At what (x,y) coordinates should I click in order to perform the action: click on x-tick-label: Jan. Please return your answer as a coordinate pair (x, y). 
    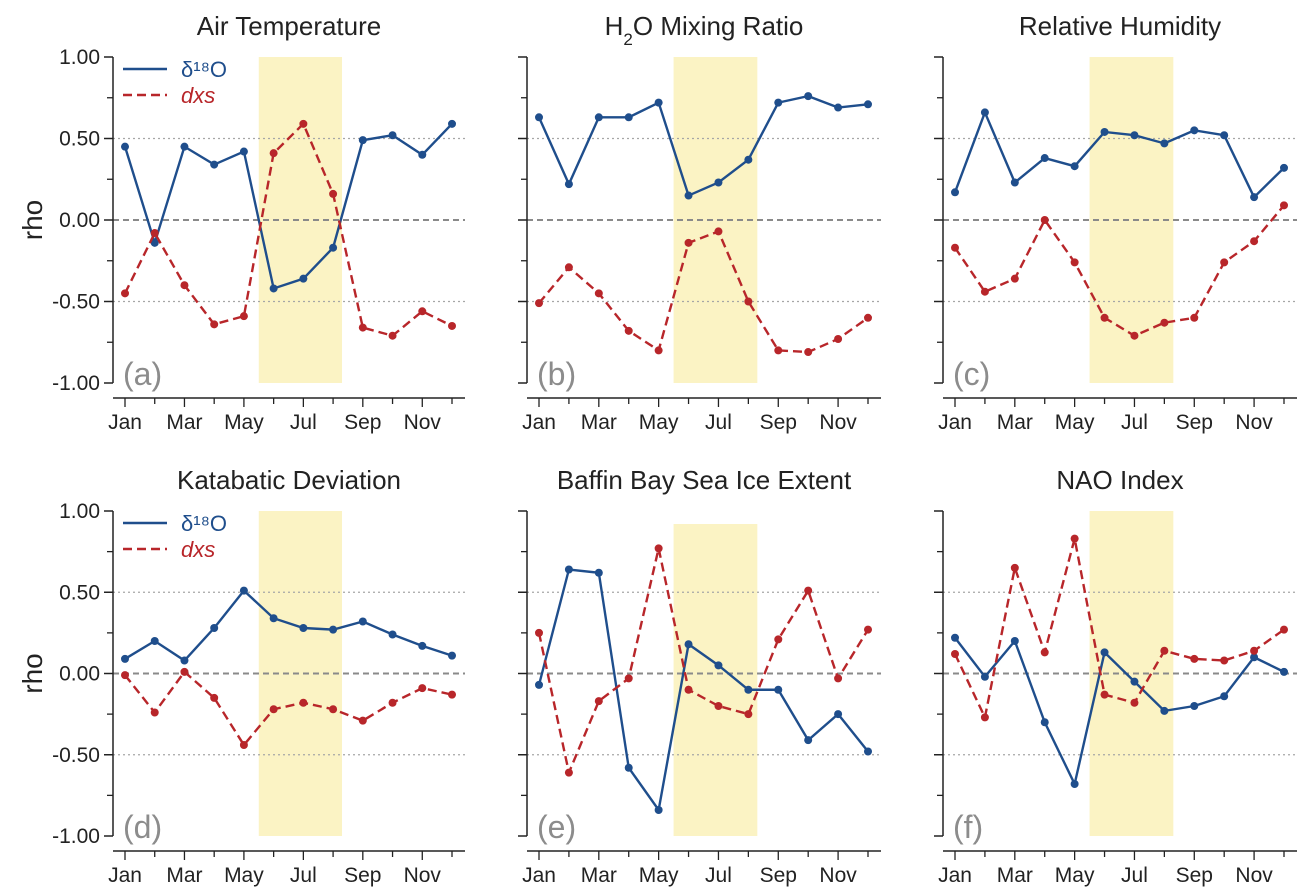
    Looking at the image, I should click on (539, 875).